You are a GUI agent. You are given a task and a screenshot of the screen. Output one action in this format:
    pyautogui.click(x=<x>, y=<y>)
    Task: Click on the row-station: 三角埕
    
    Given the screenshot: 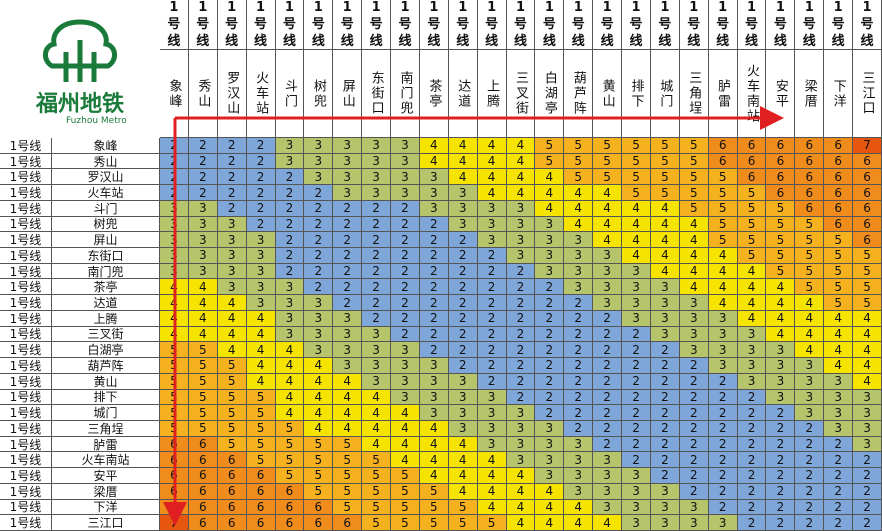 What is the action you would take?
    pyautogui.click(x=106, y=428)
    